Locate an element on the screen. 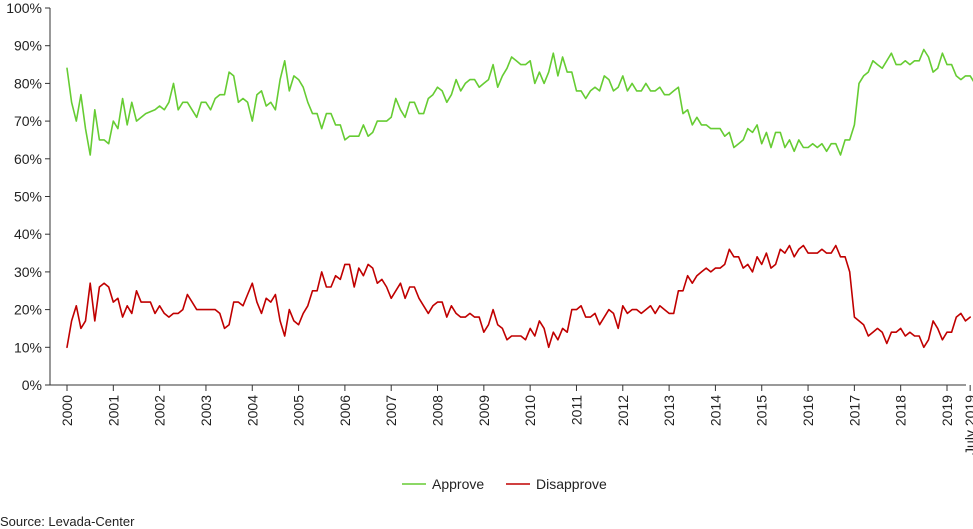 This screenshot has height=529, width=973. x-tick-label: 2012 is located at coordinates (623, 410).